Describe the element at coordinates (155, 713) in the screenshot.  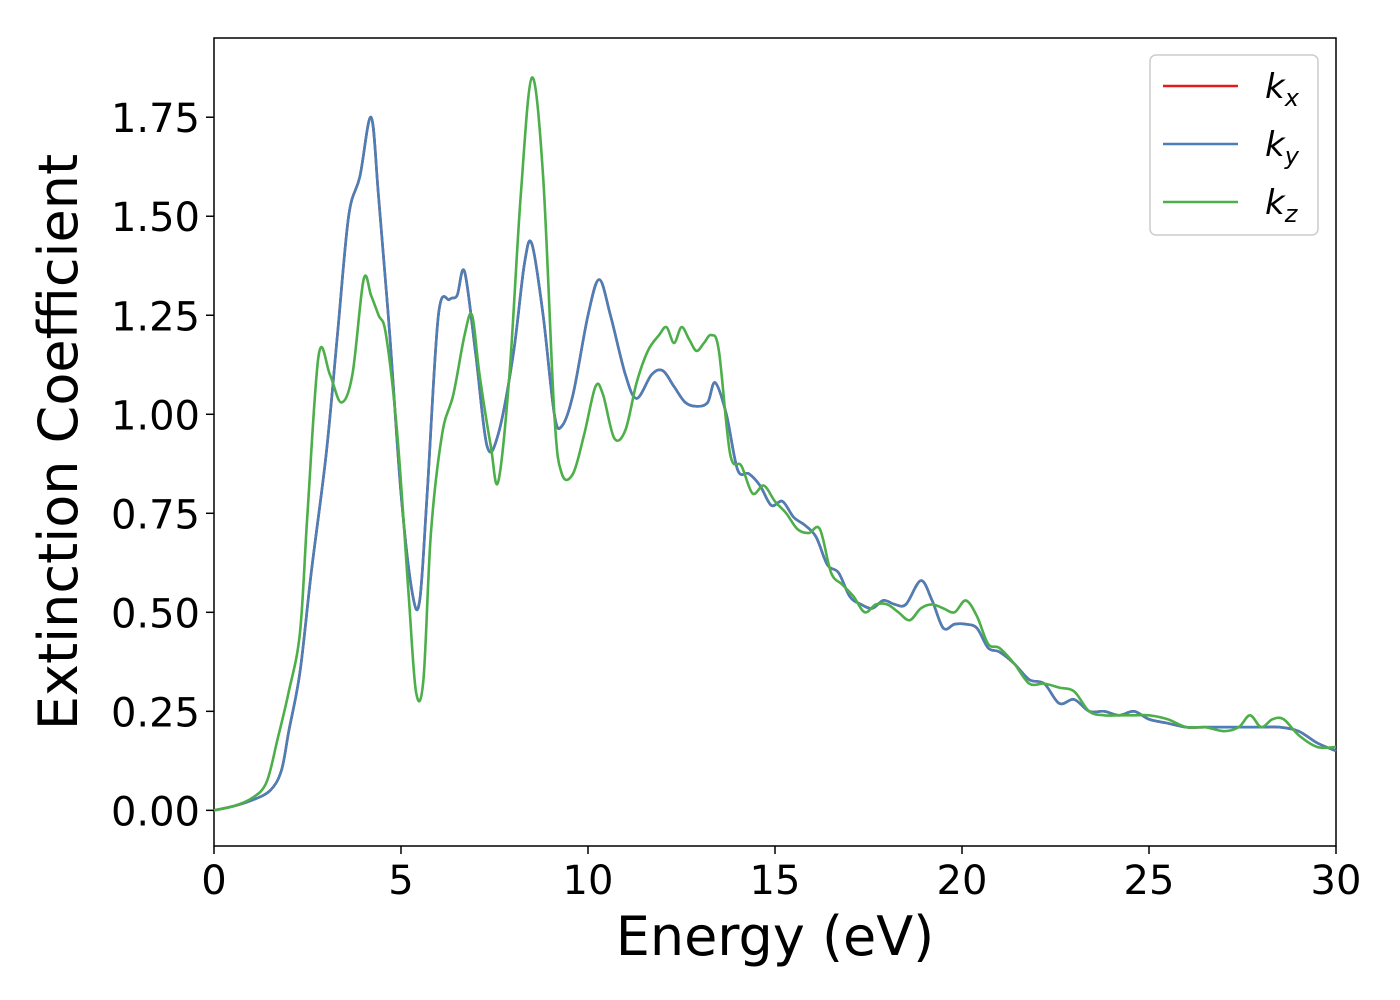
I see `y-tick-label: 0.25` at that location.